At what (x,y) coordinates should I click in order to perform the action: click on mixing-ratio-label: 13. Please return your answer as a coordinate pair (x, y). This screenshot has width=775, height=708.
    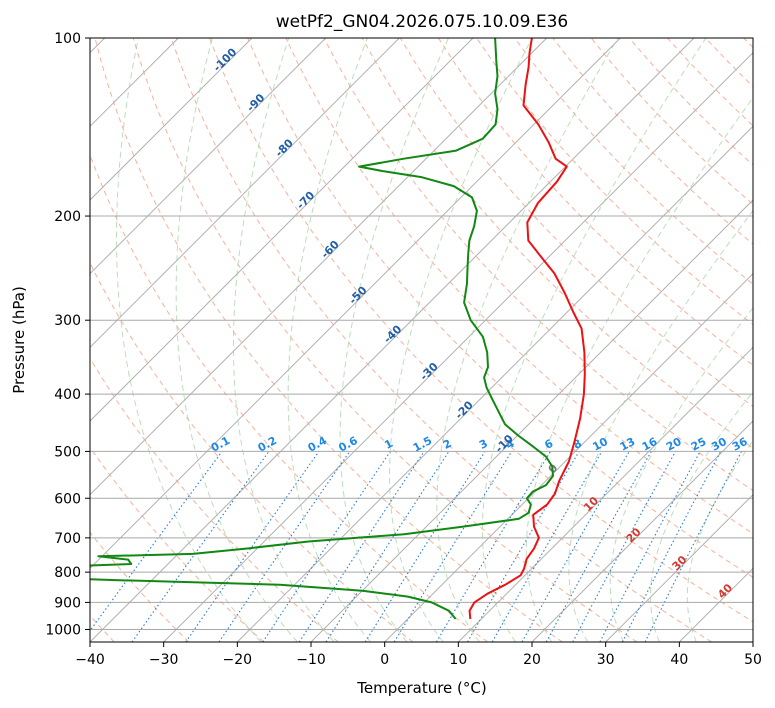
    Looking at the image, I should click on (628, 444).